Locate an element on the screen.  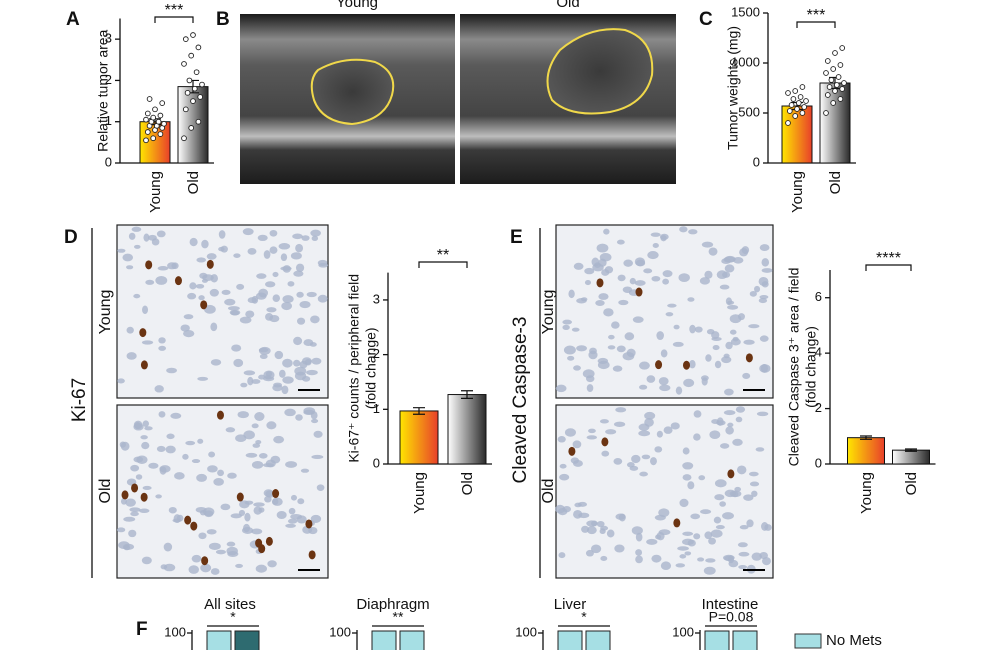
significance: ** is located at coordinates (398, 617).